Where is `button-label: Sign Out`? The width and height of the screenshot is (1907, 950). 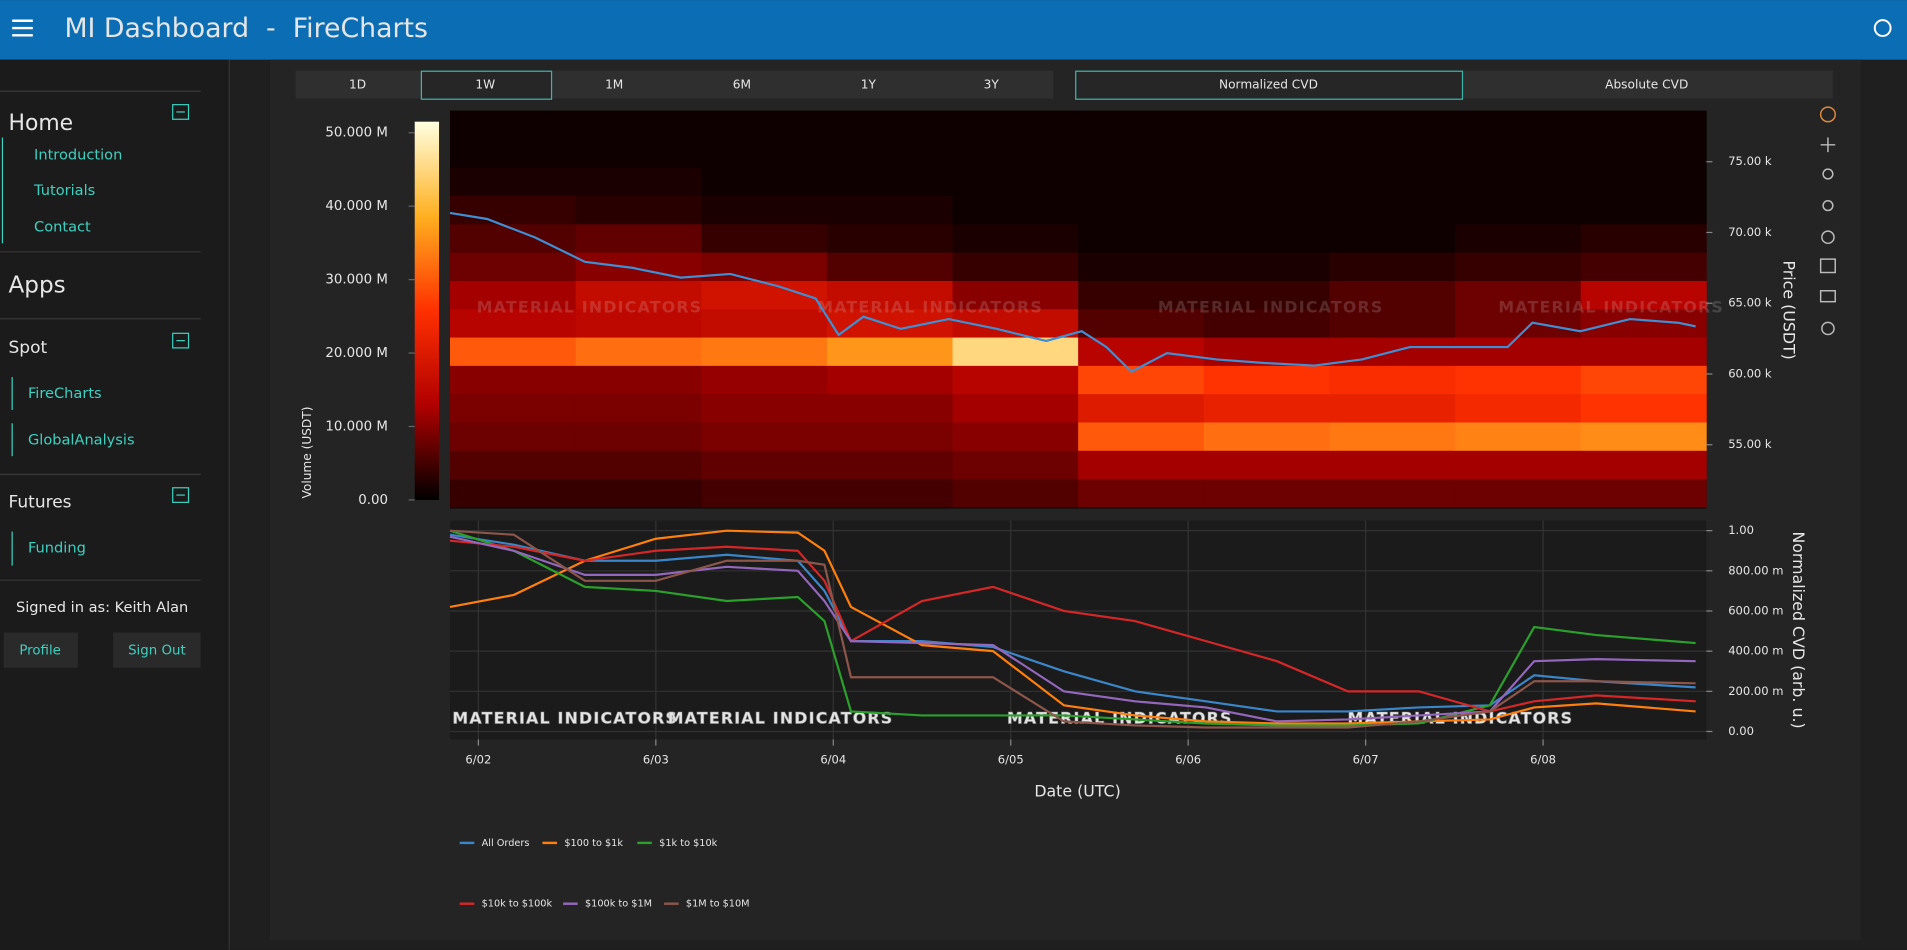 button-label: Sign Out is located at coordinates (157, 651).